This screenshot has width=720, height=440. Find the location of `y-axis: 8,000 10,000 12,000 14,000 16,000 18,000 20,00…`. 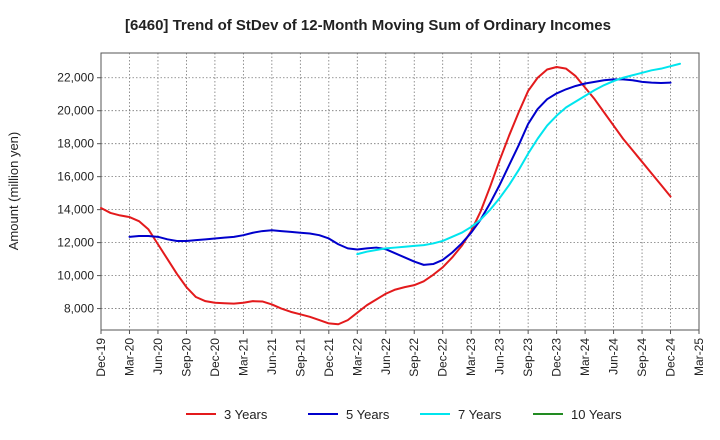

y-axis: 8,000 10,000 12,000 14,000 16,000 18,000 20,00… is located at coordinates (79, 193).